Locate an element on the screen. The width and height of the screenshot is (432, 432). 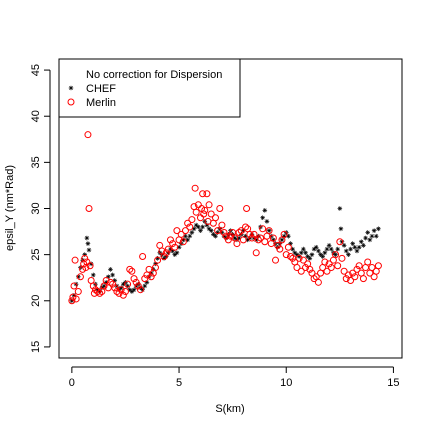
x-tick-label: 15 is located at coordinates (393, 383).